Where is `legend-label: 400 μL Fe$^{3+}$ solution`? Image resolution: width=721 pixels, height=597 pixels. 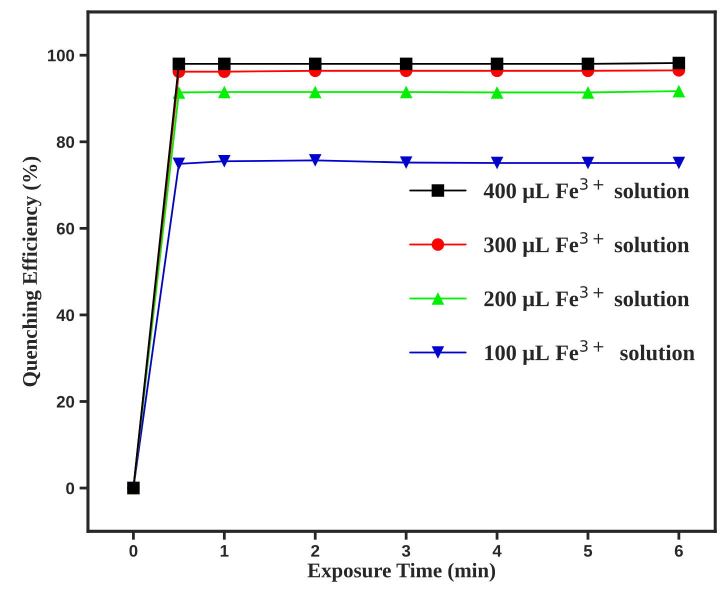
legend-label: 400 μL Fe$^{3+}$ solution is located at coordinates (587, 190).